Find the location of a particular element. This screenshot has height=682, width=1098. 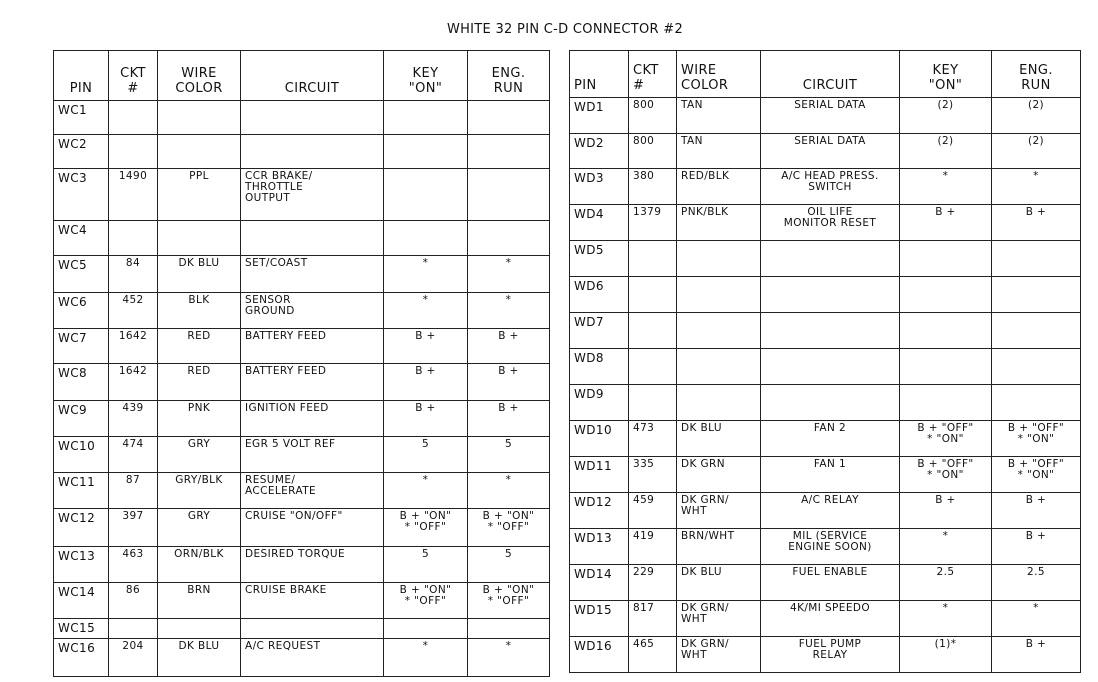

ckt-cell: 817 is located at coordinates (652, 618).